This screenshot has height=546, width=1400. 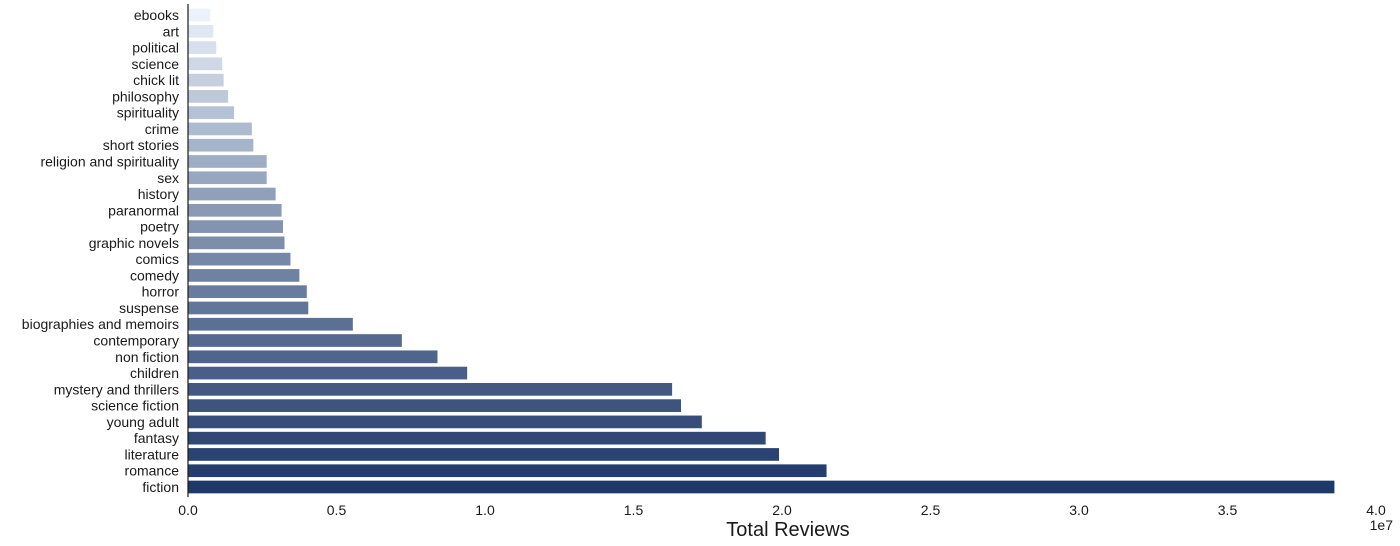 I want to click on category-label: history, so click(x=158, y=194).